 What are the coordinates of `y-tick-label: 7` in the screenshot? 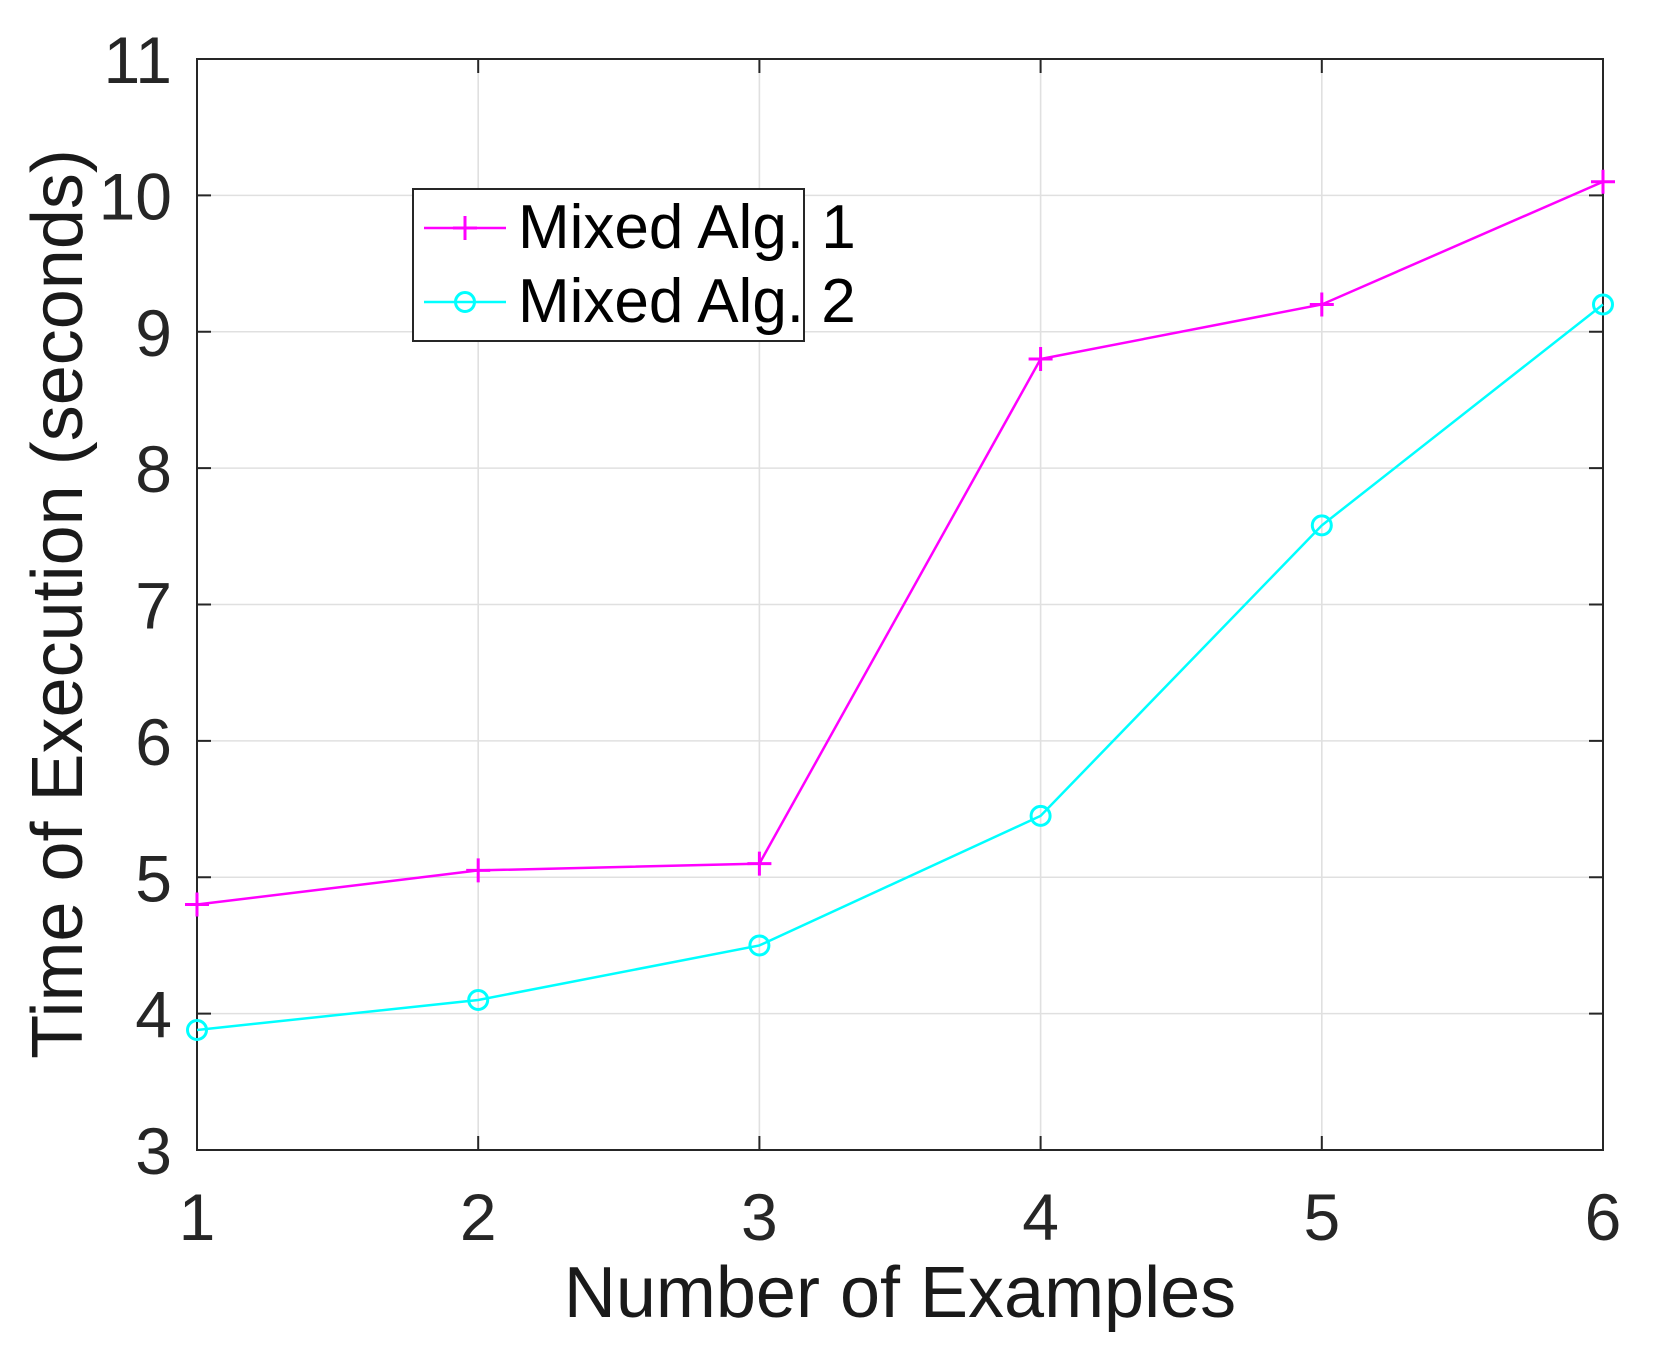 It's located at (153, 606).